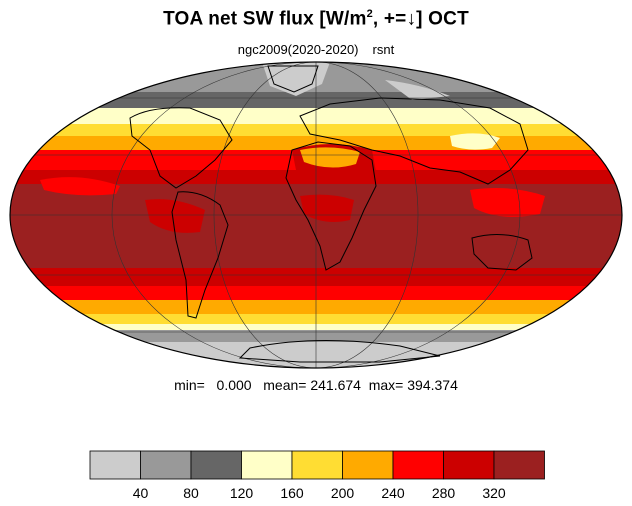  I want to click on colorbar-tick-label: 280, so click(444, 493).